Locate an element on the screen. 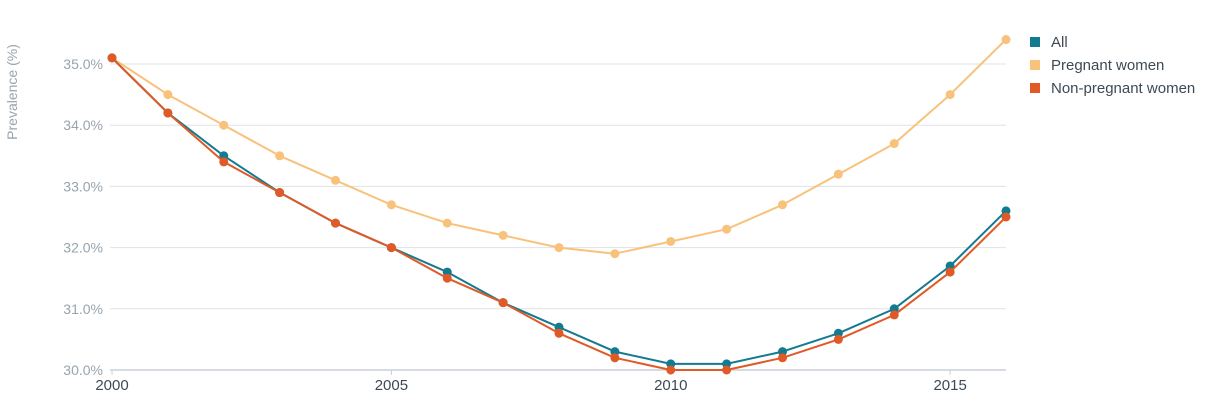 The image size is (1230, 403). x-tick-label: 2015 is located at coordinates (949, 385).